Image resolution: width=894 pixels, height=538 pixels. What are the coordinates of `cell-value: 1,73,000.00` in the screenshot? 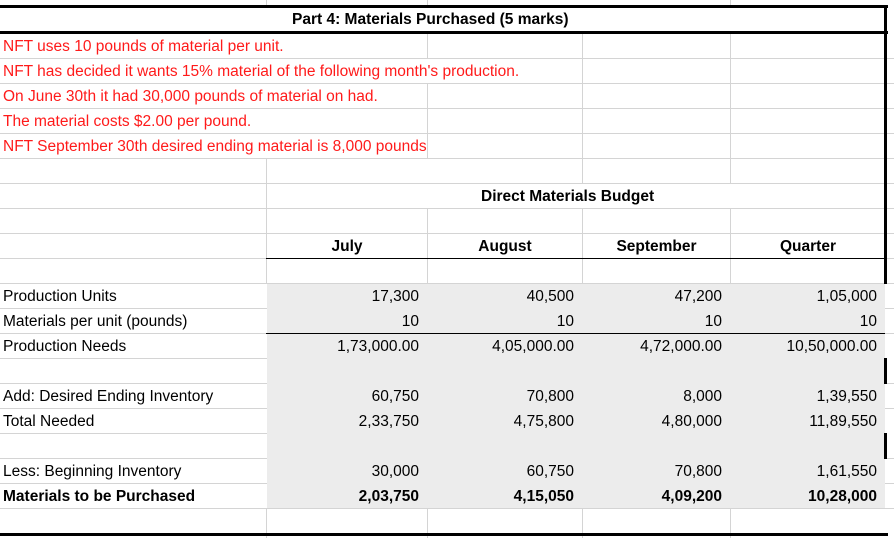 It's located at (378, 346).